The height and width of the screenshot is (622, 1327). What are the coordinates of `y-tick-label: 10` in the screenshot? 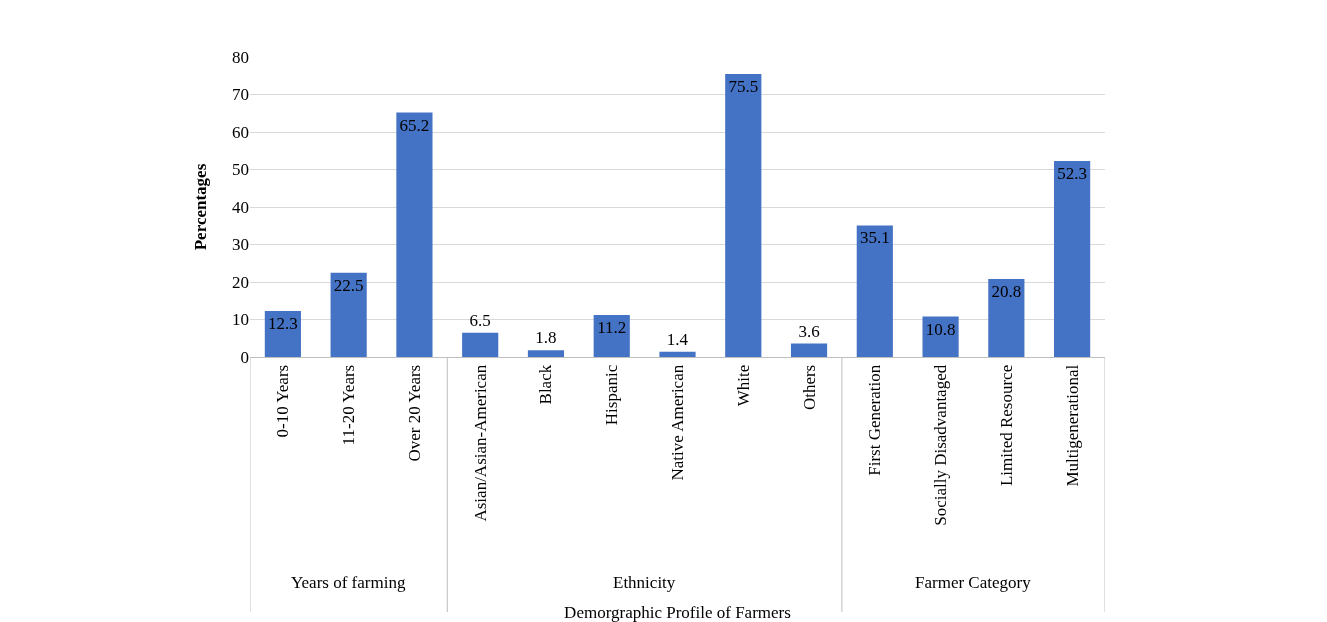 It's located at (240, 320).